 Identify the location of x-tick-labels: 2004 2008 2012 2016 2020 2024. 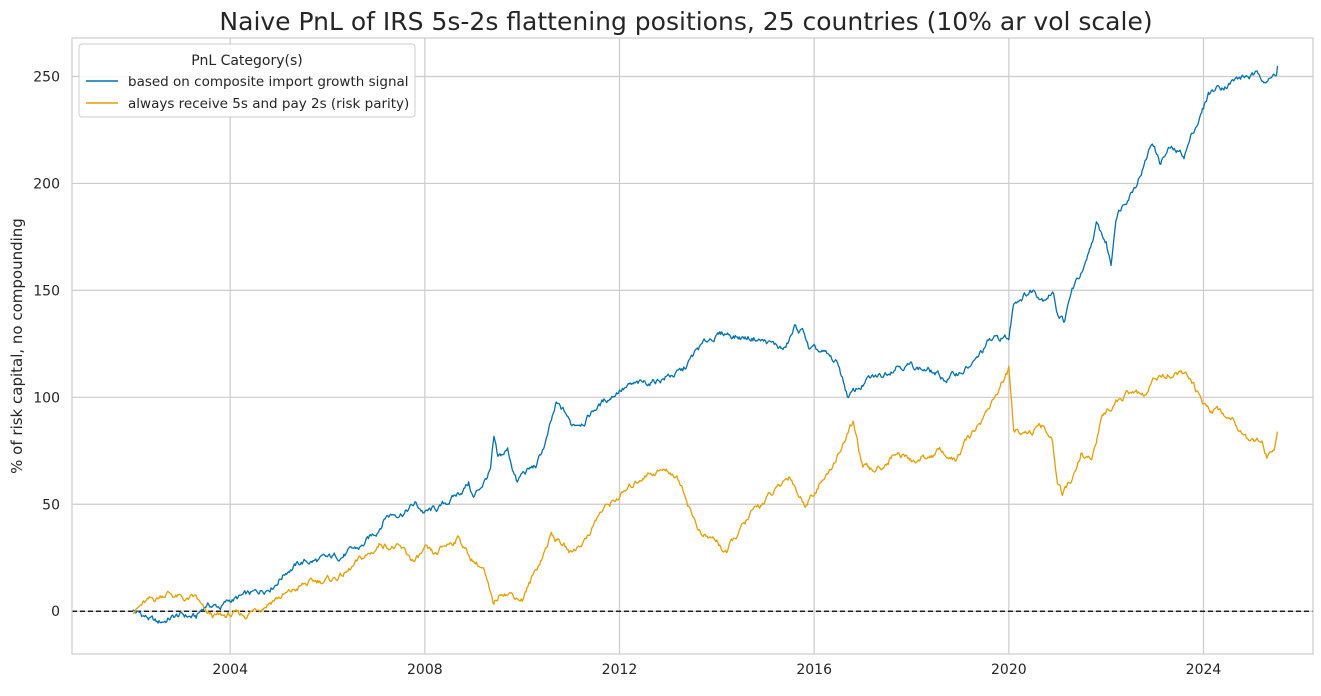
(716, 670).